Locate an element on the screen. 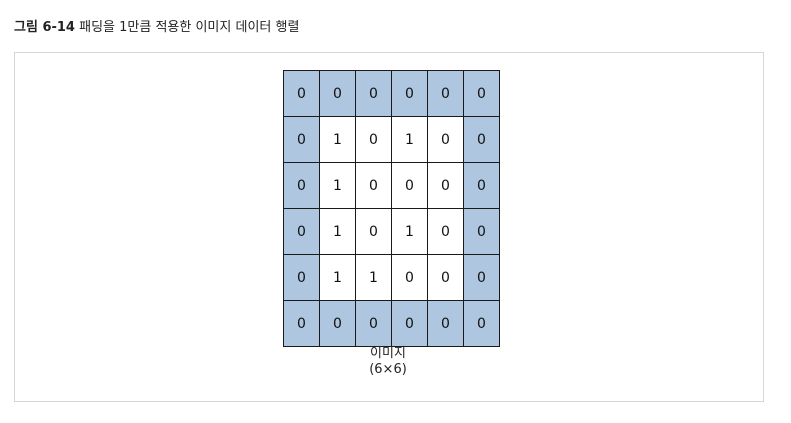  figure-title: 패딩을 1만큼 적용한 이미지 데이터 행렬 is located at coordinates (189, 27).